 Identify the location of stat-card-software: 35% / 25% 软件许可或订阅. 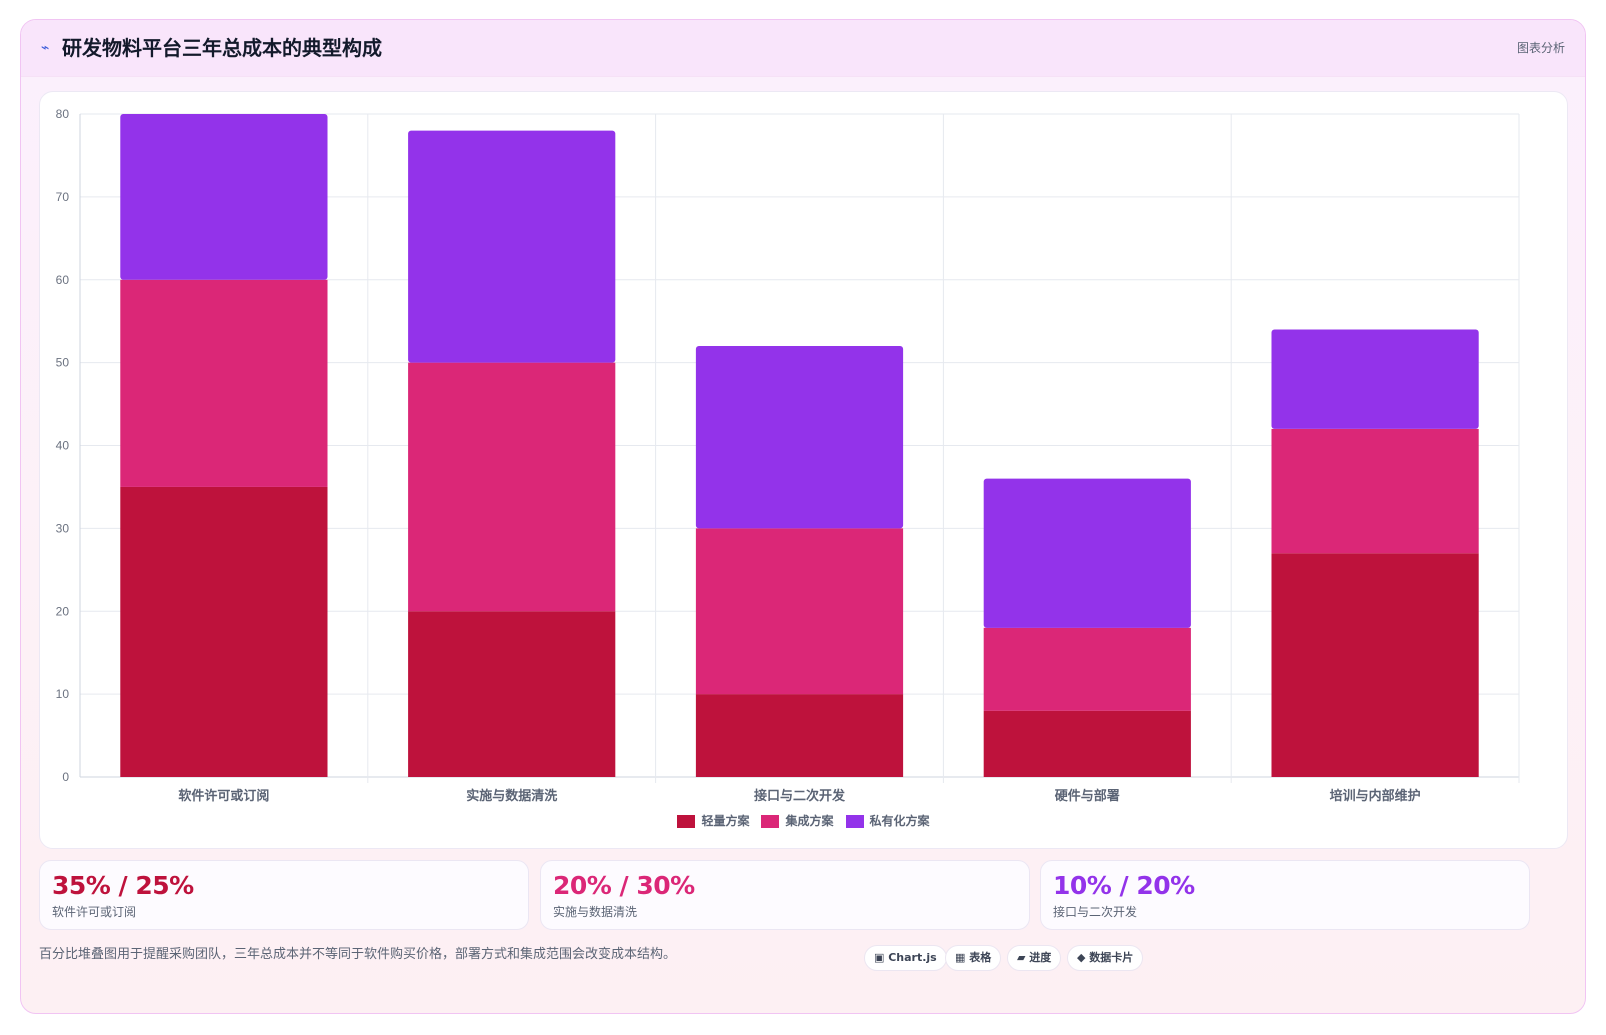
(284, 895).